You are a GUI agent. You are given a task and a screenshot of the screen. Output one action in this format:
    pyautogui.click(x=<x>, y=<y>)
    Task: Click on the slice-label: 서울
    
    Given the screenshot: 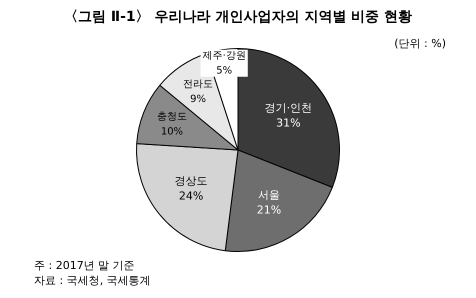 What is the action you would take?
    pyautogui.click(x=269, y=195)
    